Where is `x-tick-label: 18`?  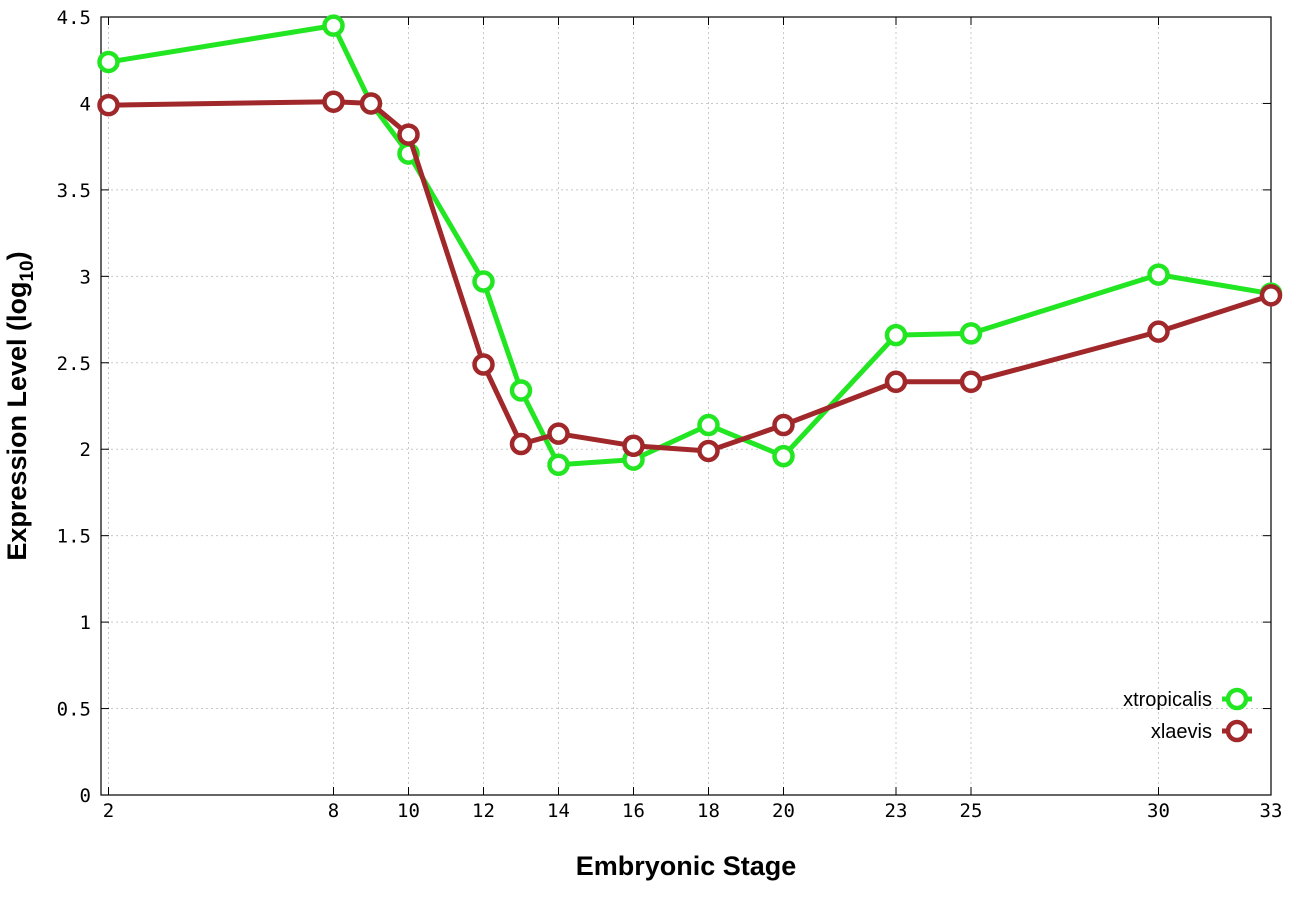
x-tick-label: 18 is located at coordinates (708, 811).